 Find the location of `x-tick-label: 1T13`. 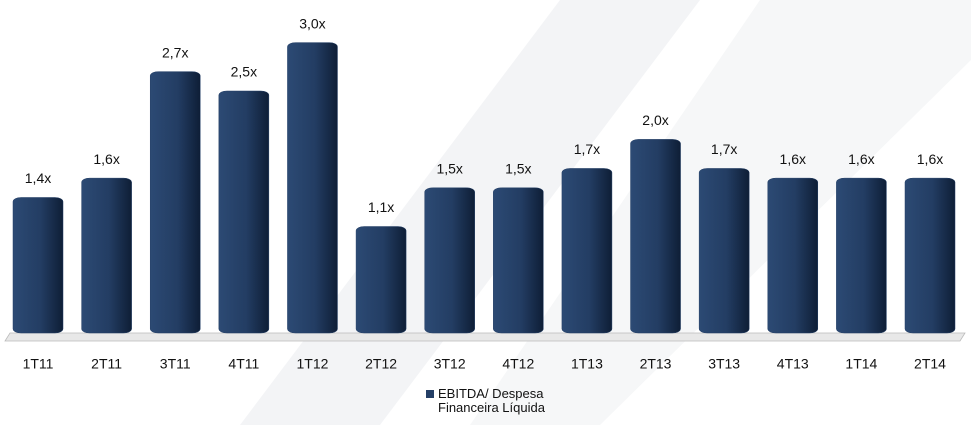

x-tick-label: 1T13 is located at coordinates (587, 364).